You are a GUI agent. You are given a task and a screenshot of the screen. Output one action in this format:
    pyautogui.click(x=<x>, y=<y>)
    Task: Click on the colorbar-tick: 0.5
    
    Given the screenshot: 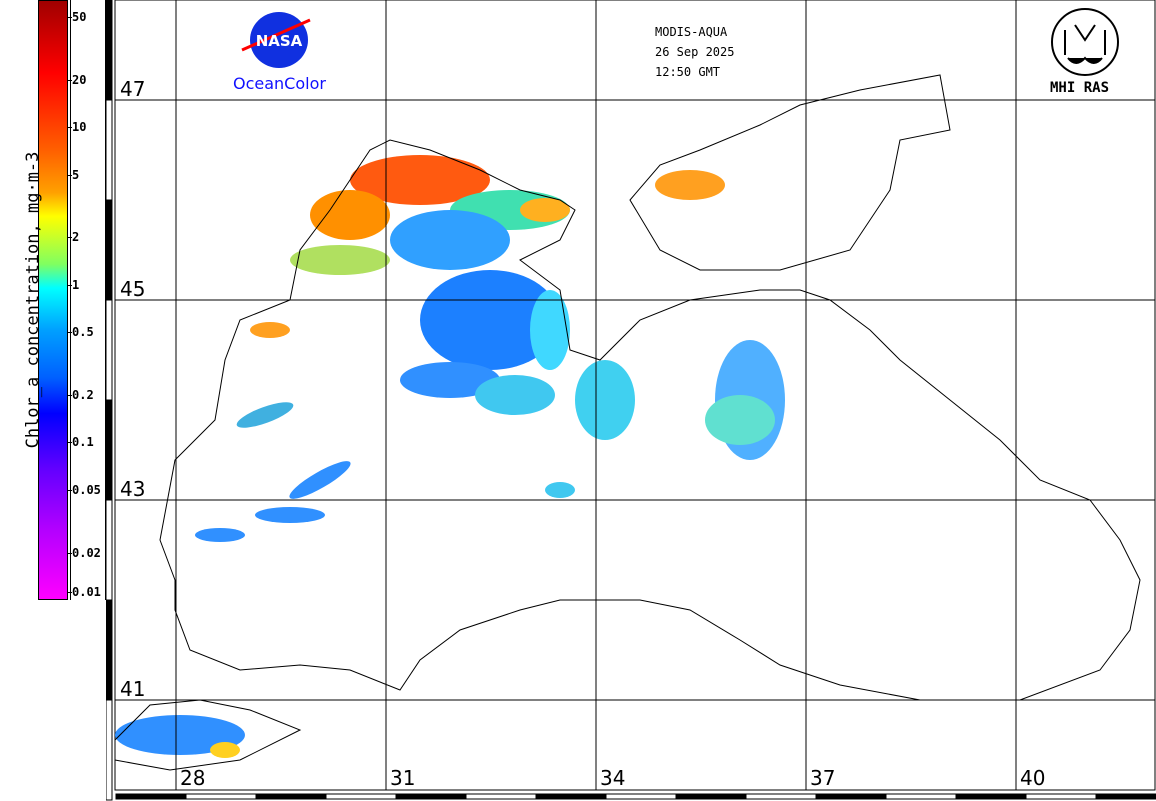 What is the action you would take?
    pyautogui.click(x=81, y=332)
    